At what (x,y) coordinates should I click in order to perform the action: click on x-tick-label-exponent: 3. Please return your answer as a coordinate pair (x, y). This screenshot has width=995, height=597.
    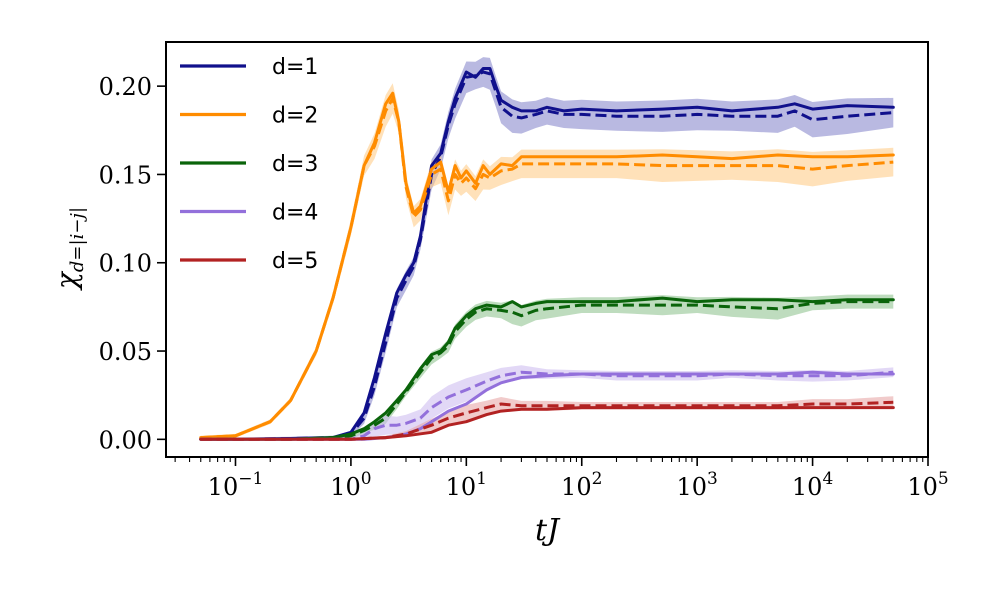
    Looking at the image, I should click on (712, 479).